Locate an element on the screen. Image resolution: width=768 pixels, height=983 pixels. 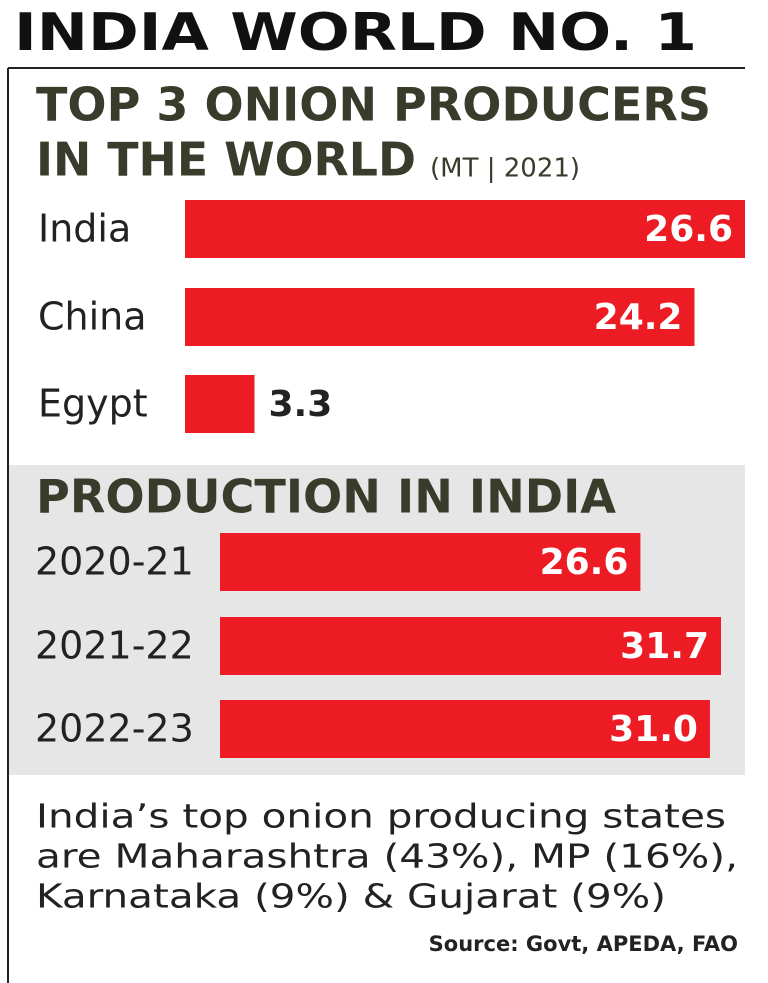
value-label: 3.3 is located at coordinates (300, 404).